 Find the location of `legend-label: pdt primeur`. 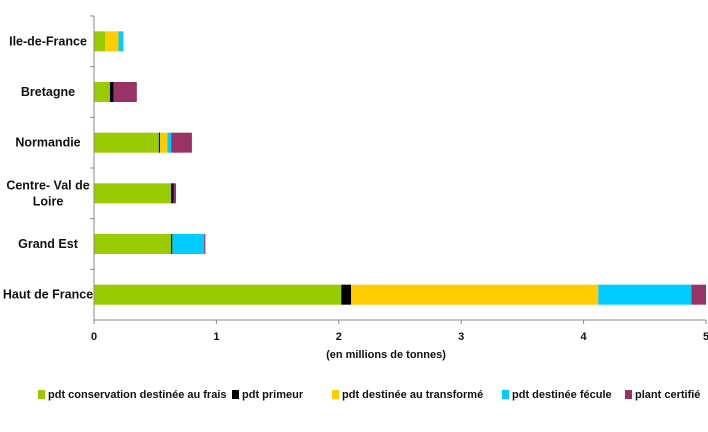

legend-label: pdt primeur is located at coordinates (273, 395).